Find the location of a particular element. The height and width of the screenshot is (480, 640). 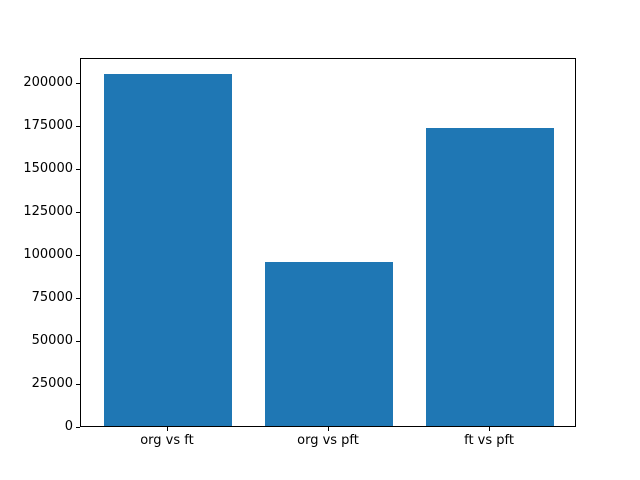

bar-org-vs-ft is located at coordinates (168, 250).